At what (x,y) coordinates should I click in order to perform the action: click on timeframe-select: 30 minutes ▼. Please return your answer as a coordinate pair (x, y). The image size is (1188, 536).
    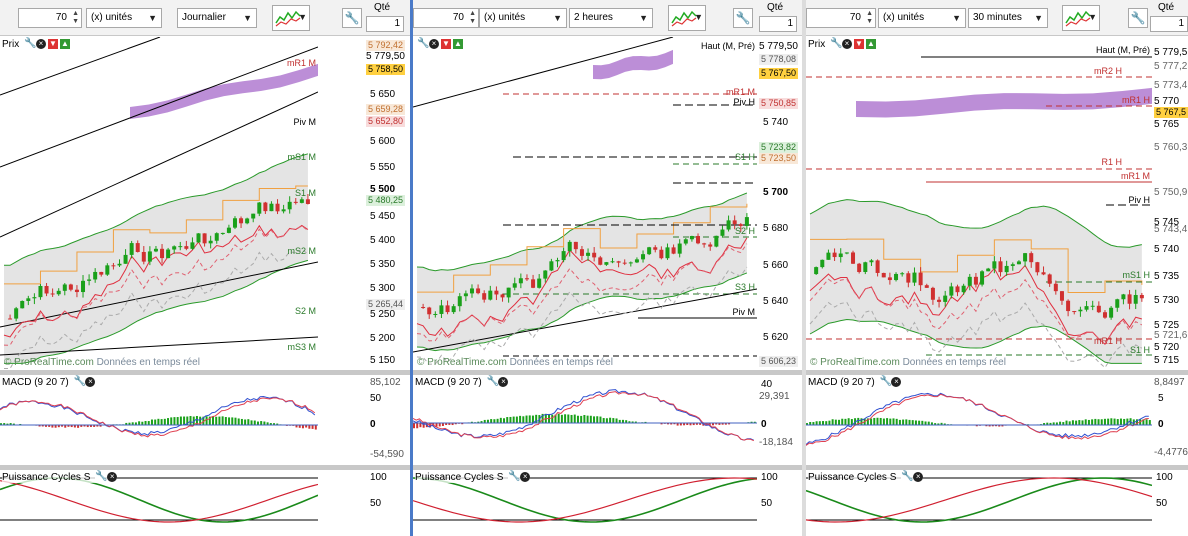
    Looking at the image, I should click on (1008, 18).